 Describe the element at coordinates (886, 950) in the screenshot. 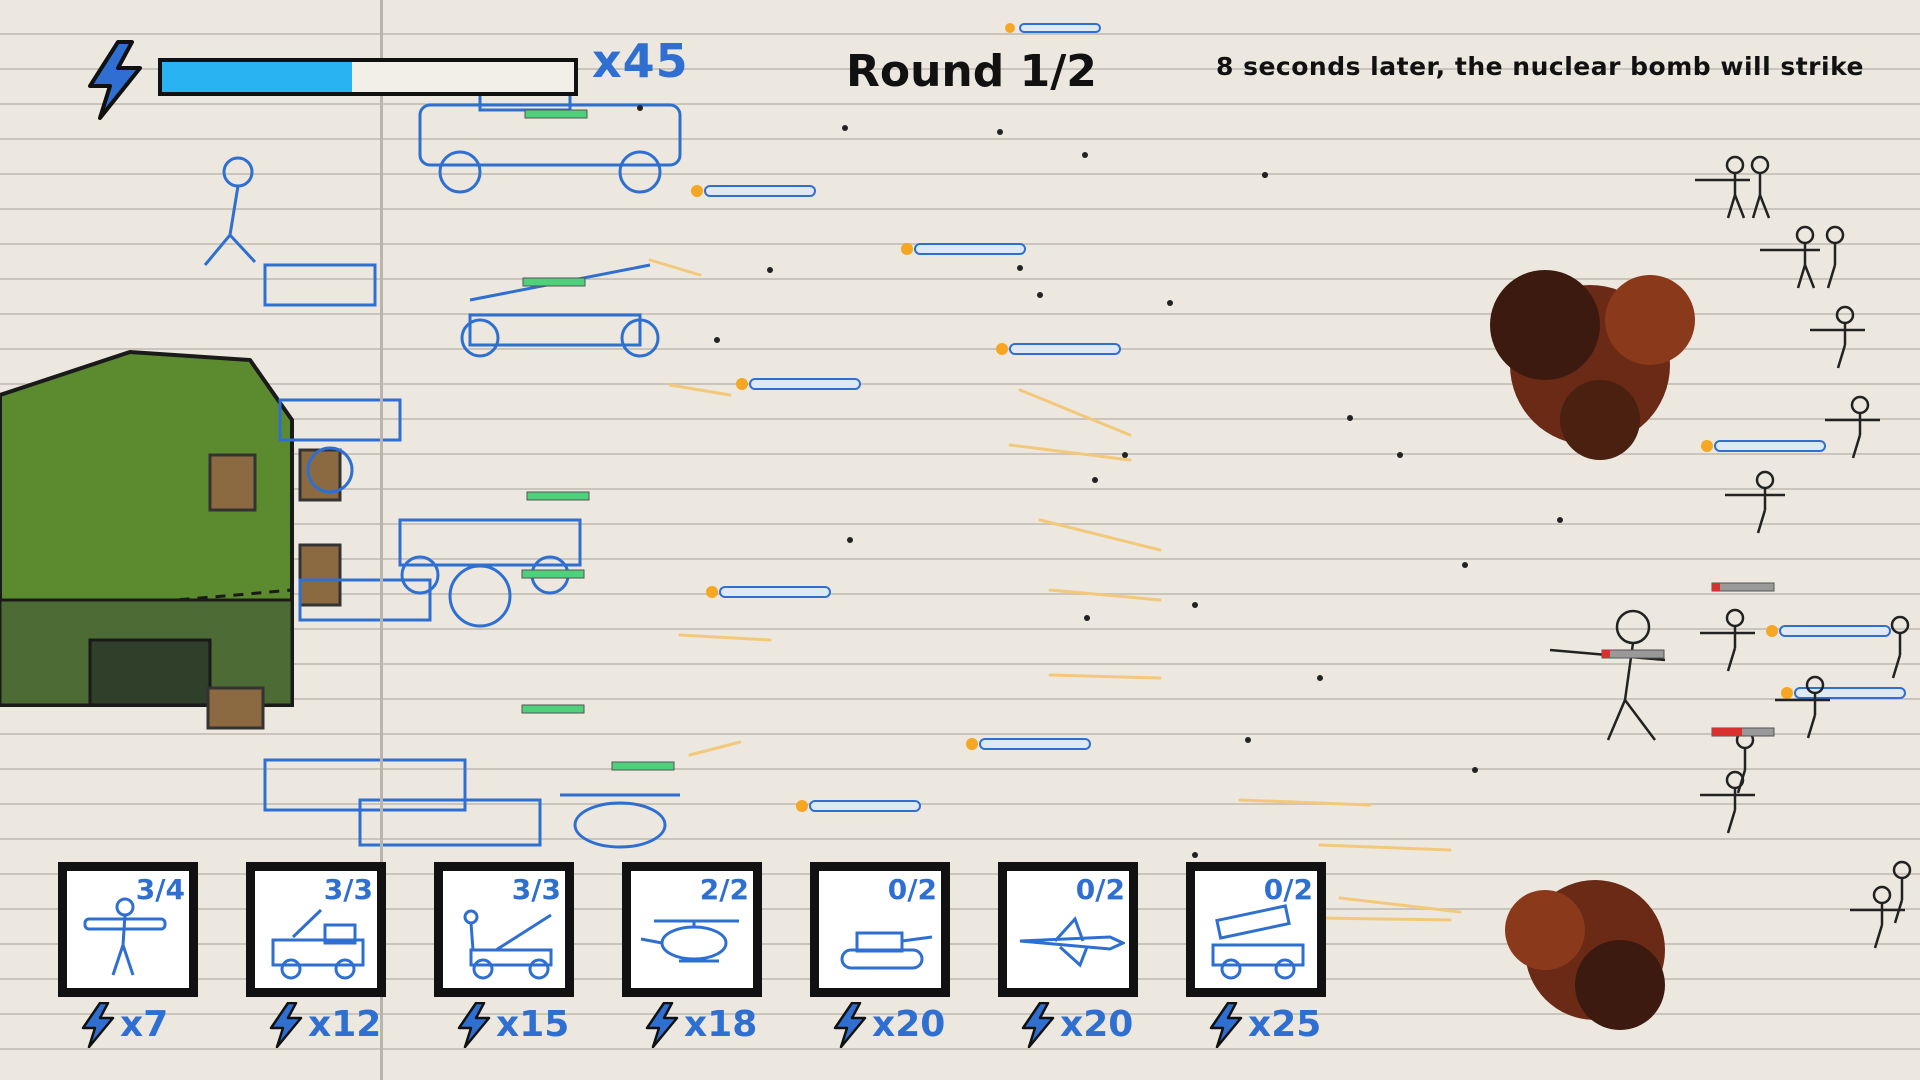

I see `tank-icon` at that location.